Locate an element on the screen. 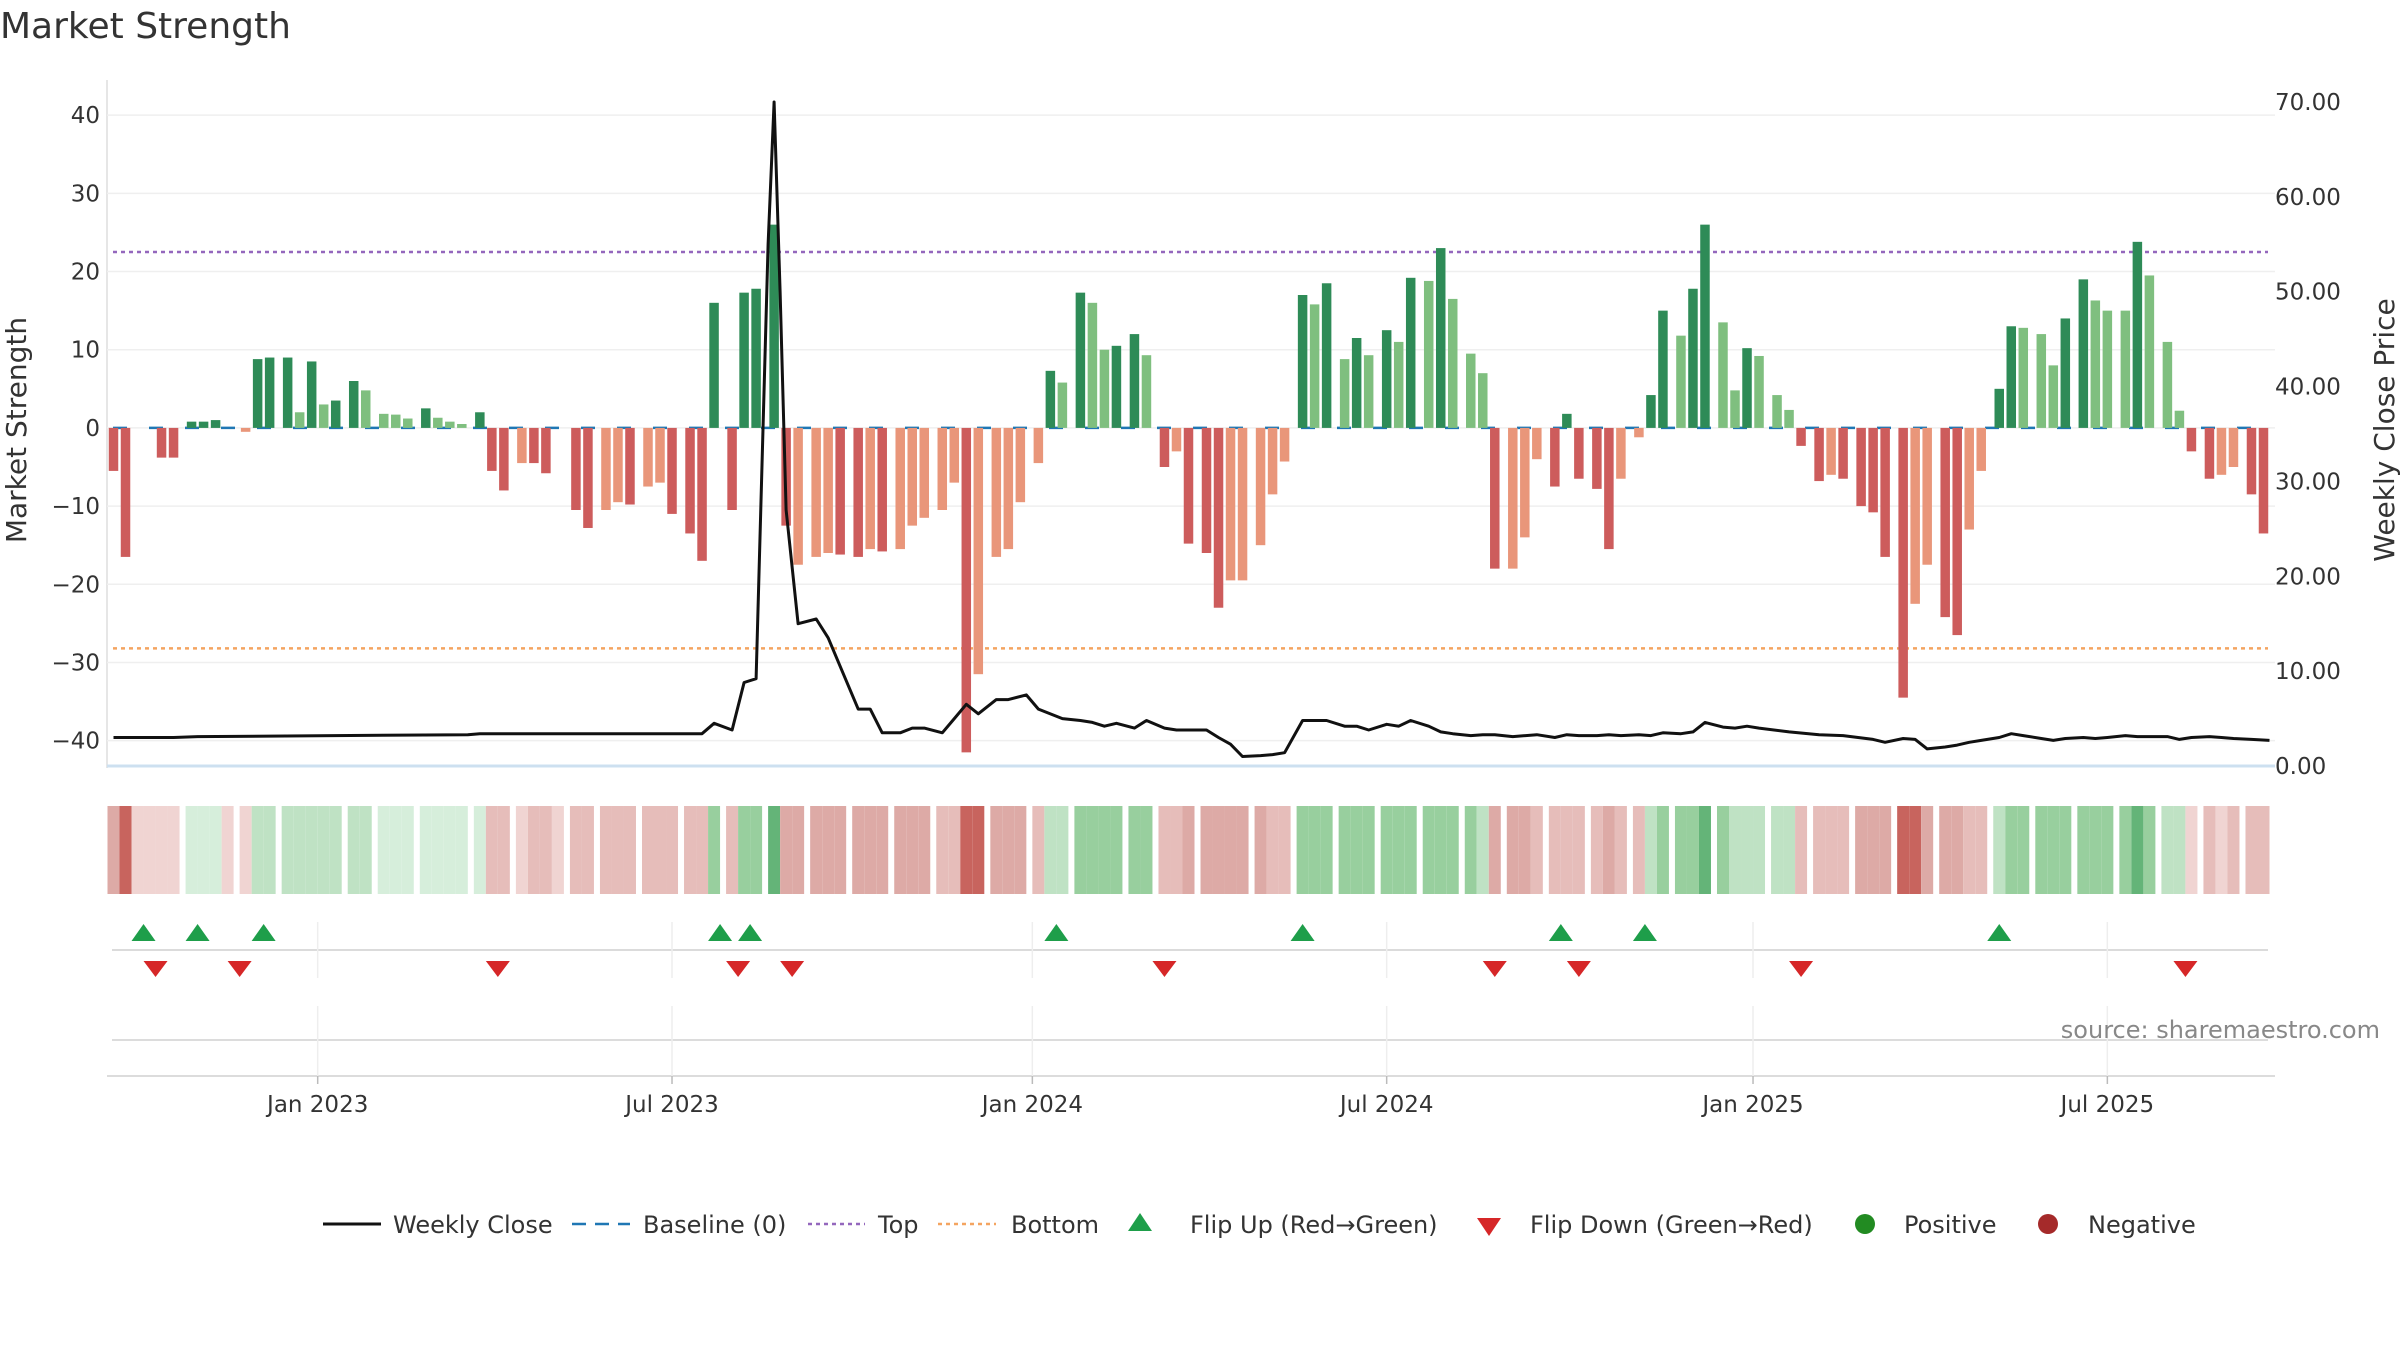 This screenshot has height=1350, width=2400. x-tick-label: Jul 2023 is located at coordinates (671, 1105).